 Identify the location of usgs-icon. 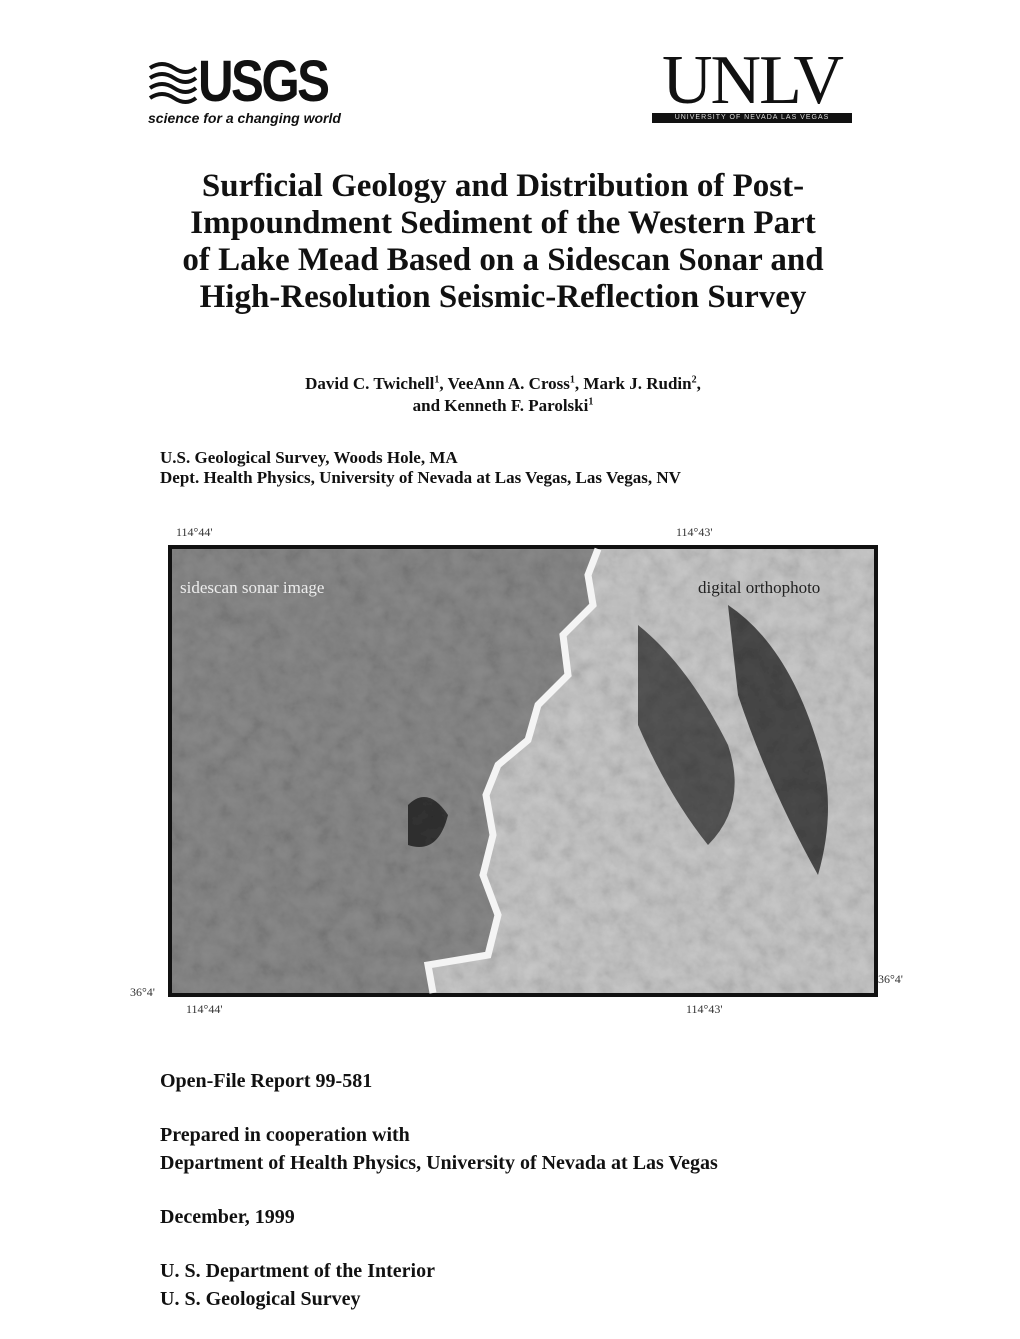
(173, 83).